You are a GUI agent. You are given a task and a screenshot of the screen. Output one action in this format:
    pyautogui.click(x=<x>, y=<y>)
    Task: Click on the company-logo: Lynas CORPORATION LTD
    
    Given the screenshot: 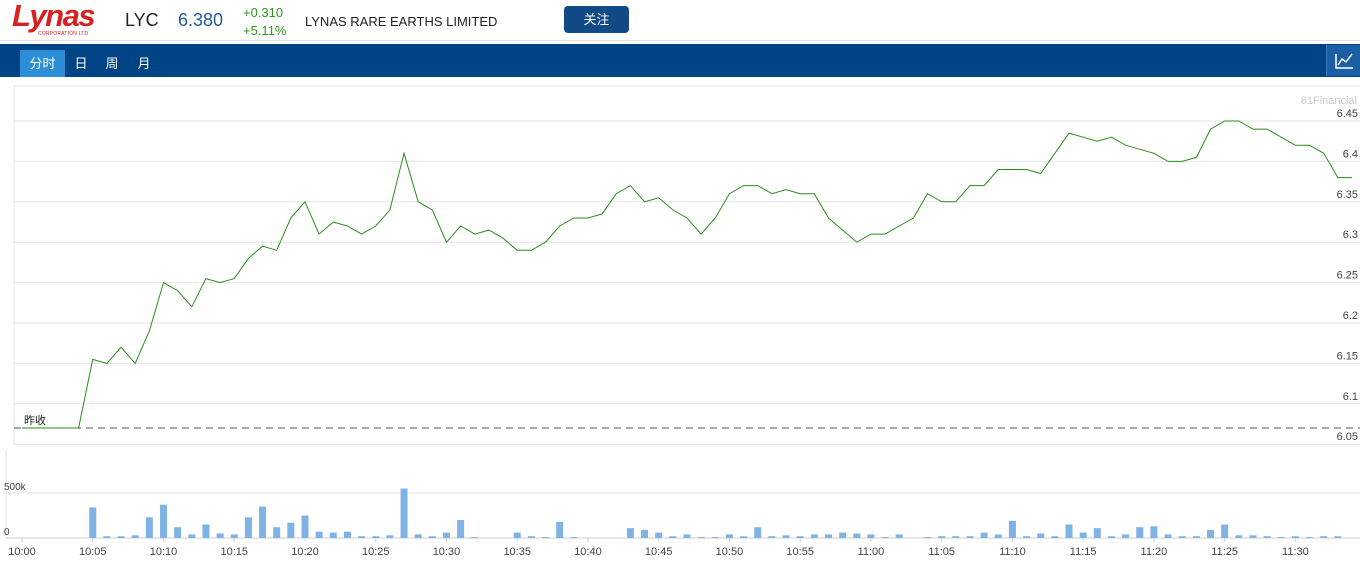 What is the action you would take?
    pyautogui.click(x=54, y=19)
    